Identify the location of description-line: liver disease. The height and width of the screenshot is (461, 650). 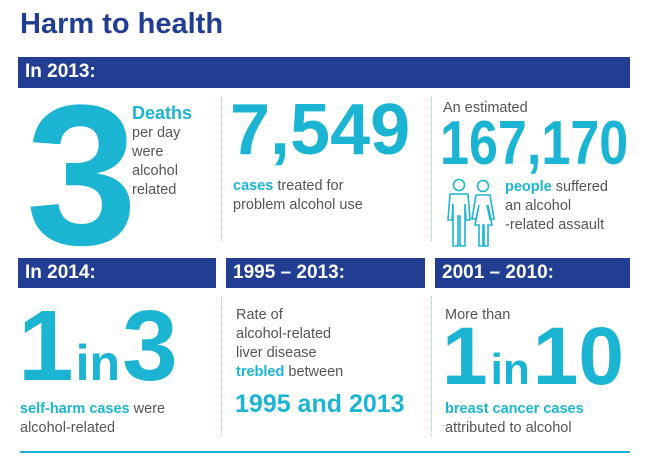
(276, 353).